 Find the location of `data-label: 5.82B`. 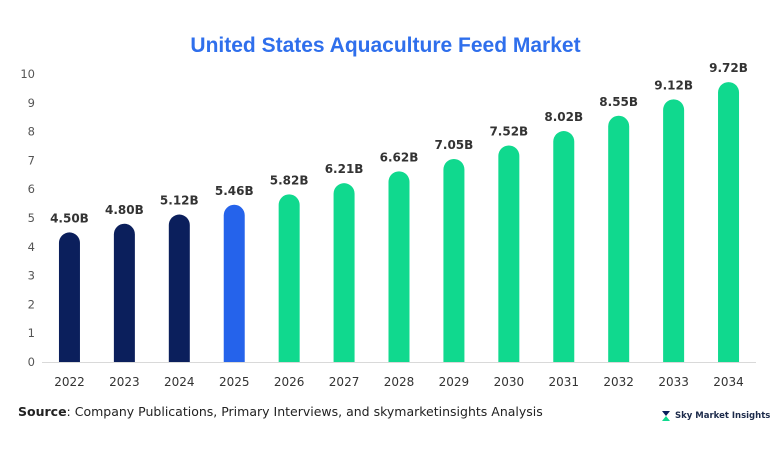

data-label: 5.82B is located at coordinates (289, 180).